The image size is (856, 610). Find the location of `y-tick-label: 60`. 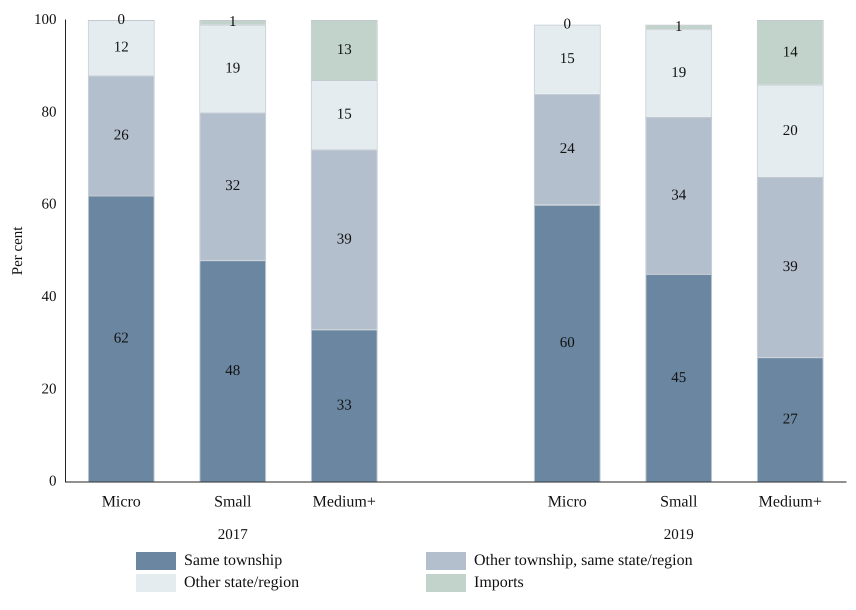

y-tick-label: 60 is located at coordinates (49, 204).